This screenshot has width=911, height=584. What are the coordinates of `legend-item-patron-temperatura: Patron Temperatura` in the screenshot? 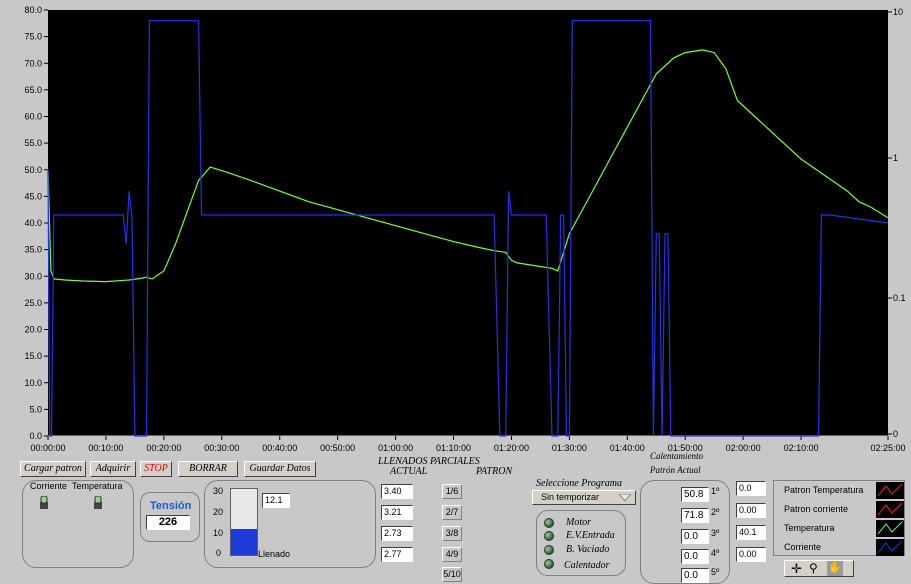 It's located at (840, 490).